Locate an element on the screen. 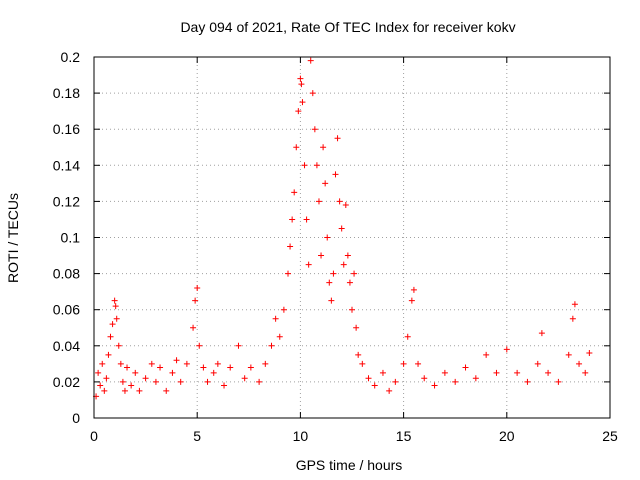  y-tick-label: 0.02 is located at coordinates (66, 382).